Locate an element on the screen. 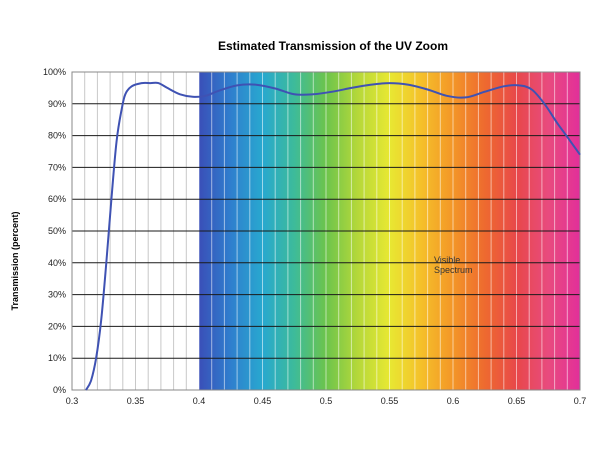 The image size is (600, 450). y-tick-label: 10% is located at coordinates (57, 358).